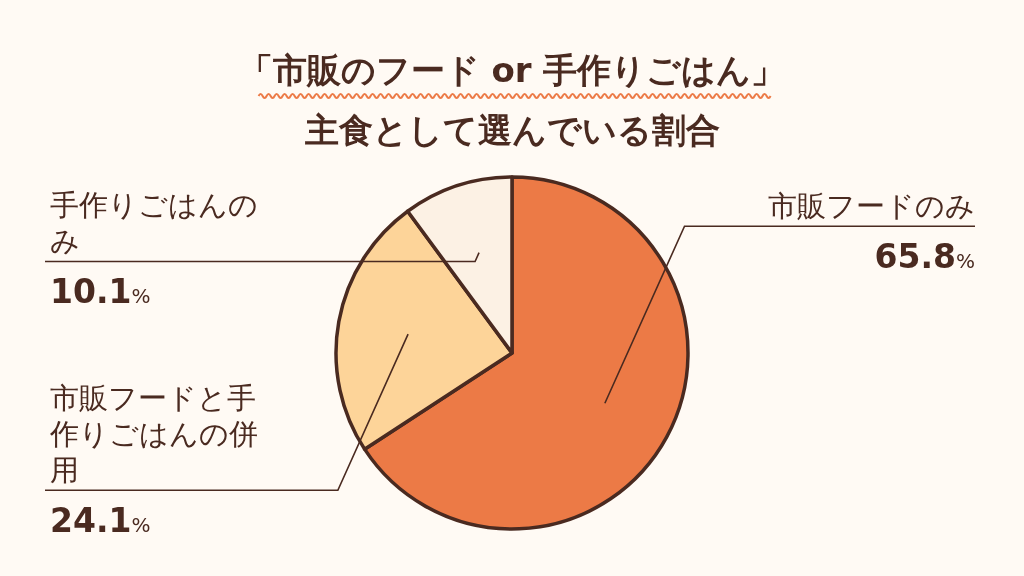 Image resolution: width=1024 pixels, height=576 pixels. Describe the element at coordinates (512, 70) in the screenshot. I see `chart-title: 「市販のフード or 手作りごはん」` at that location.